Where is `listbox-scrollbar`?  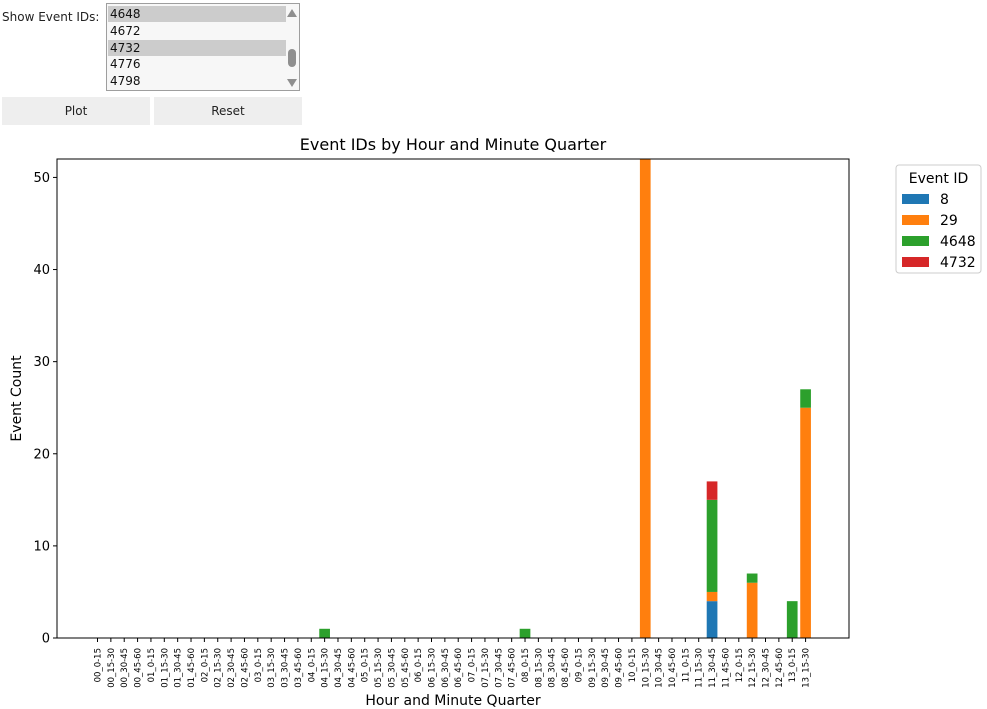 listbox-scrollbar is located at coordinates (292, 47).